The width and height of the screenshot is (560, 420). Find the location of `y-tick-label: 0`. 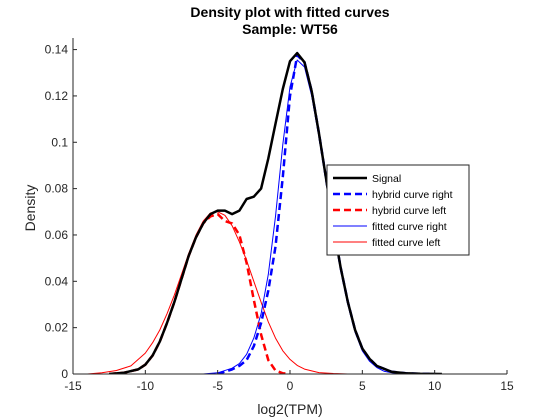

y-tick-label: 0 is located at coordinates (64, 374).